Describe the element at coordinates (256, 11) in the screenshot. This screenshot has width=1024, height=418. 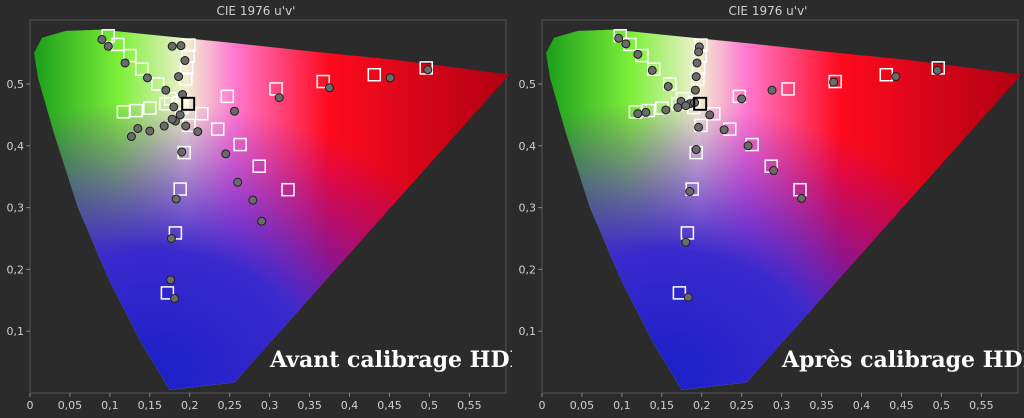
I see `chart-title: CIE 1976 u'v'` at that location.